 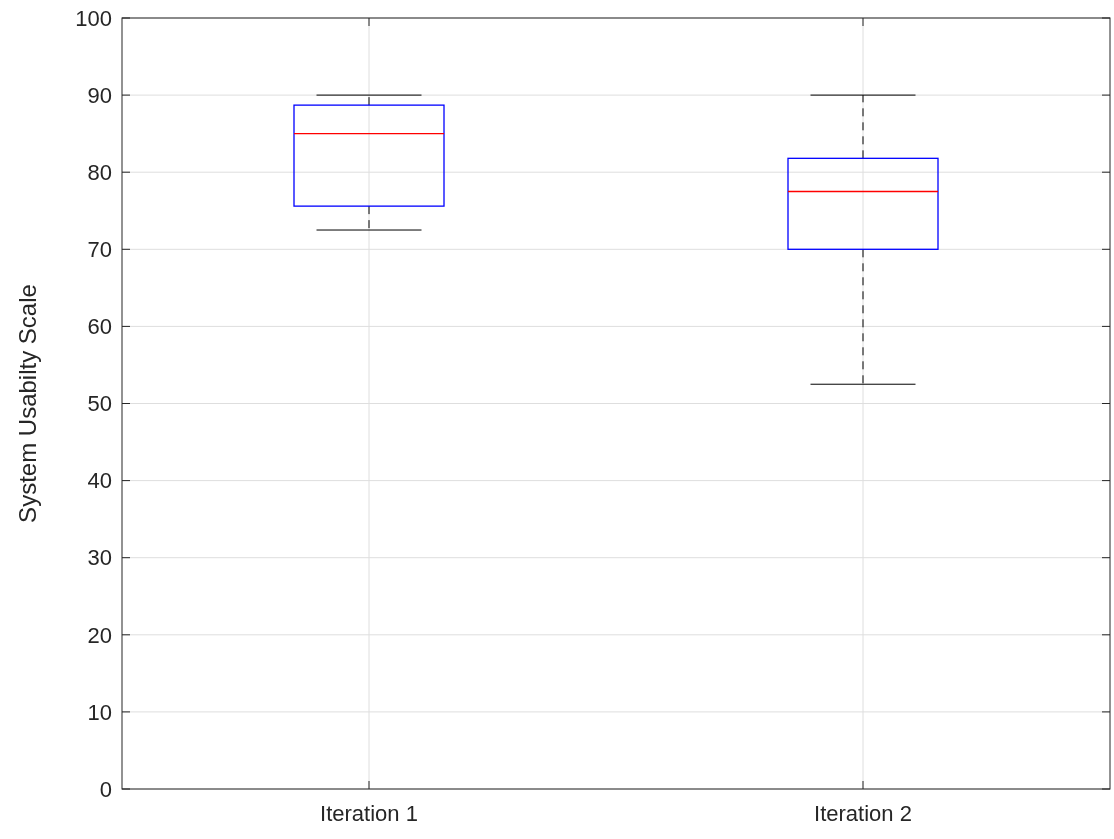 What do you see at coordinates (105, 789) in the screenshot?
I see `y-tick-label: 0` at bounding box center [105, 789].